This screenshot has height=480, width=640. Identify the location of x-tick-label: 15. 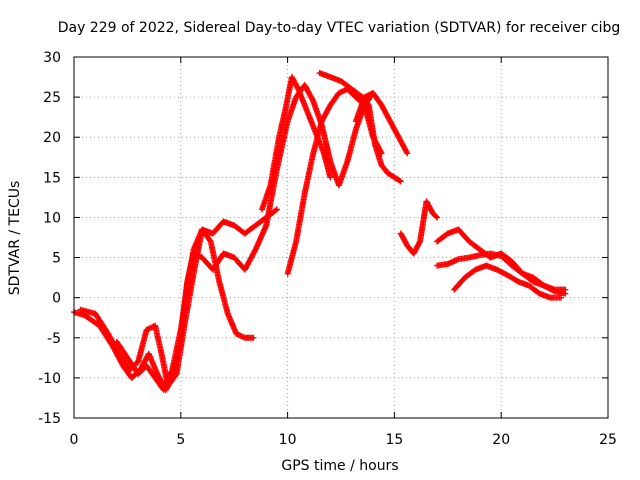
(394, 440).